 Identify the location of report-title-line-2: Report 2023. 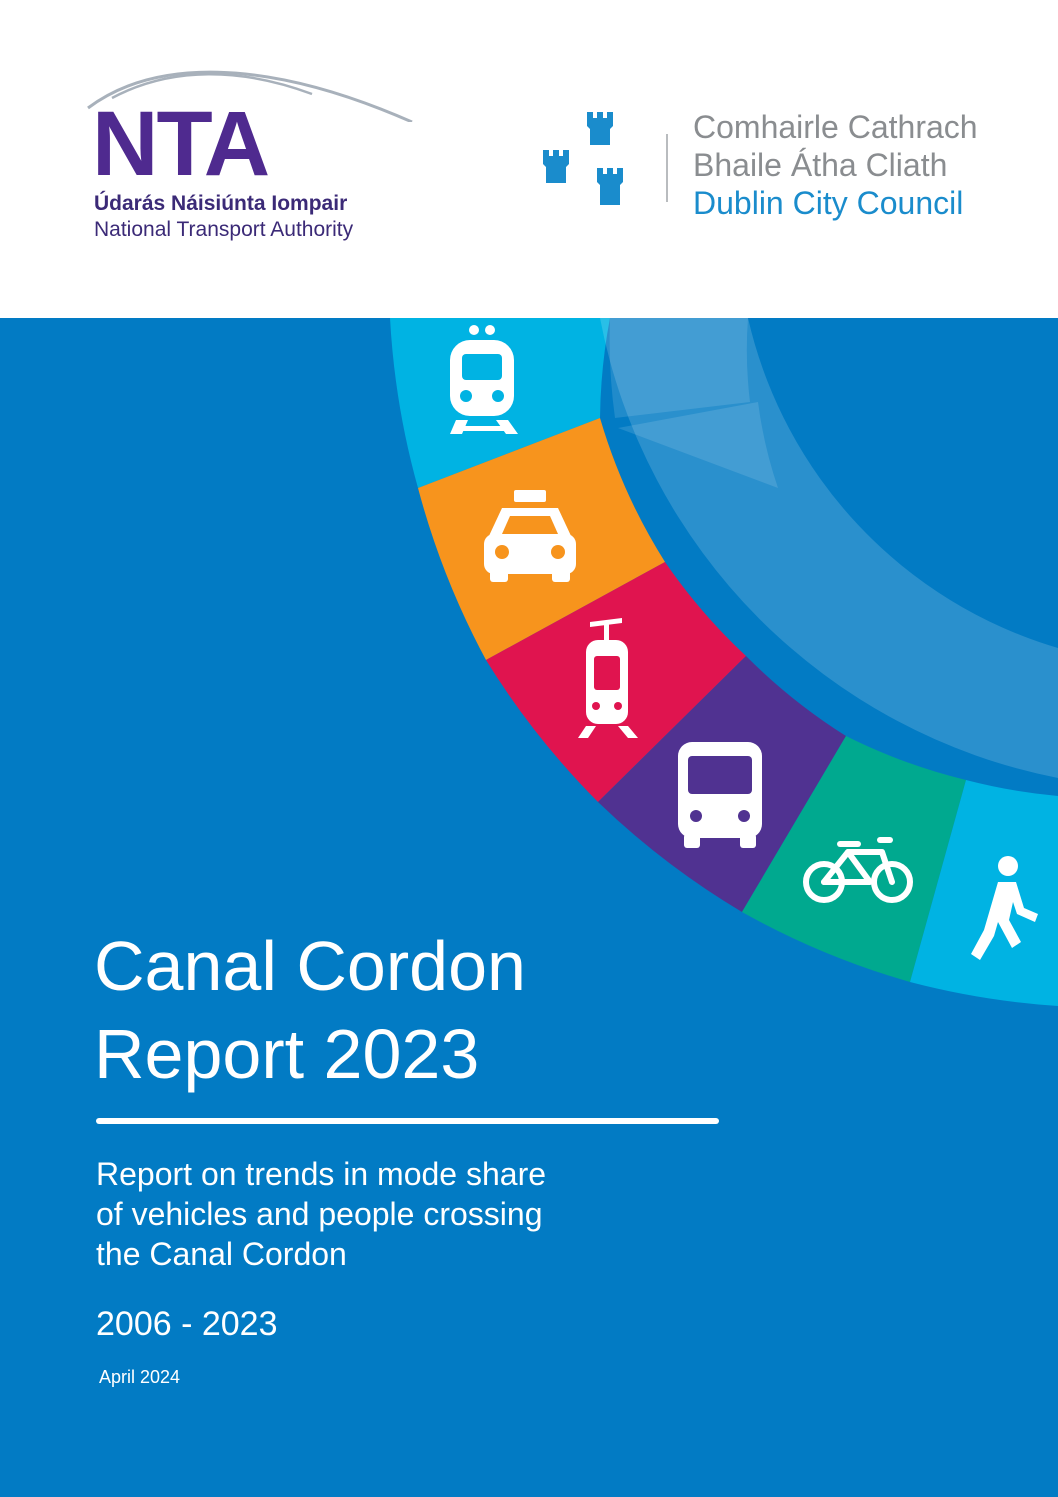
(287, 1054).